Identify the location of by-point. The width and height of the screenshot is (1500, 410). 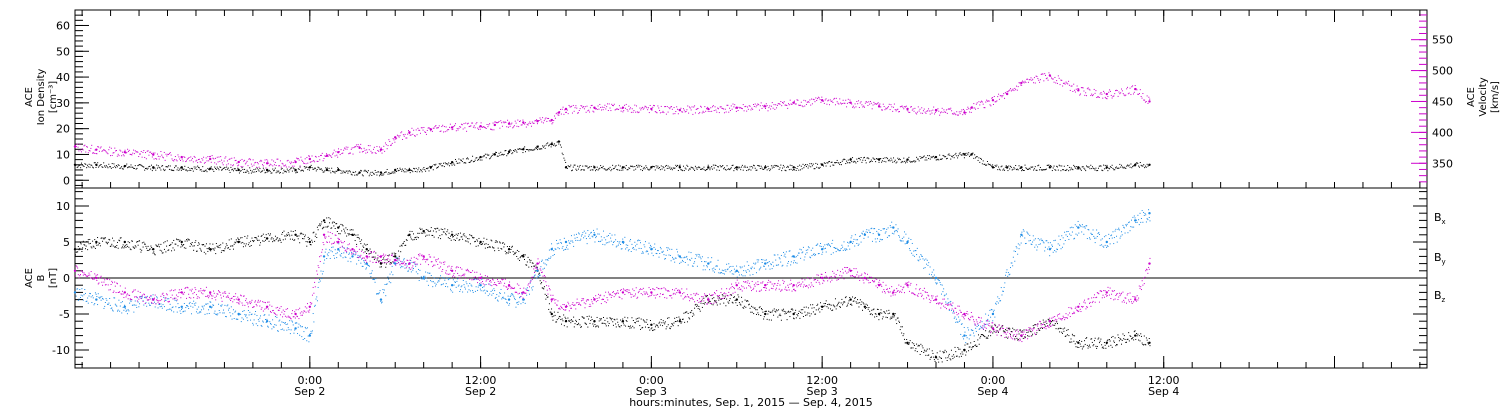
(210, 306).